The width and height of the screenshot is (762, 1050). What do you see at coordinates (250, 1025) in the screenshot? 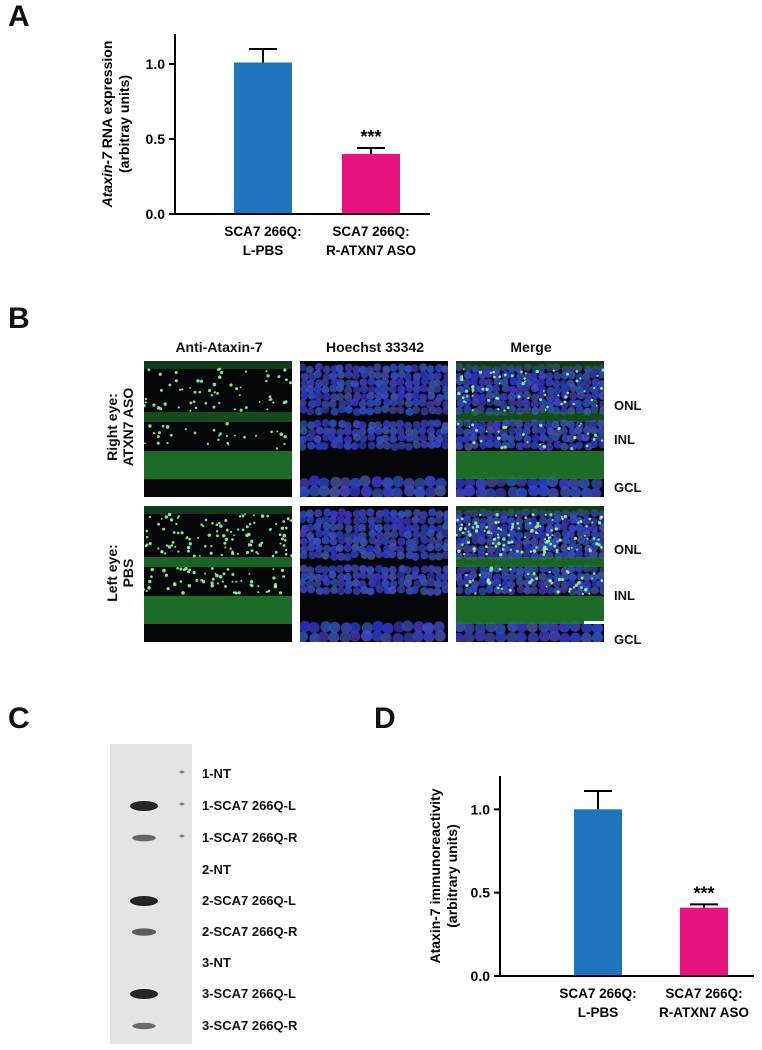
I see `blot-label-3-r: 3-SCA7 266Q-R` at bounding box center [250, 1025].